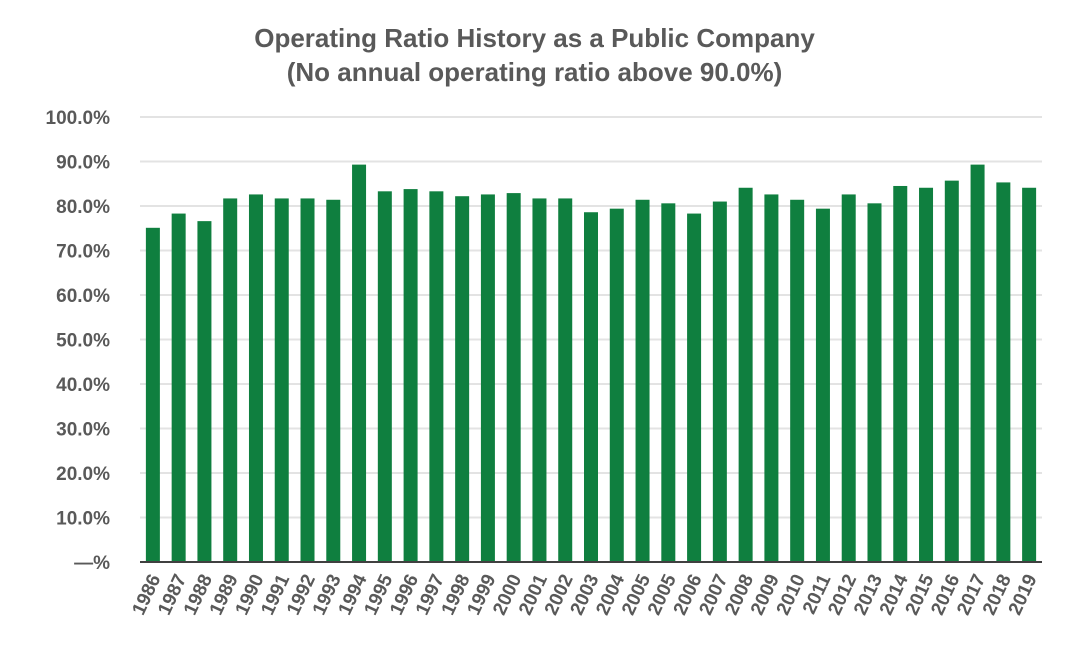 This screenshot has height=663, width=1069. What do you see at coordinates (83, 207) in the screenshot?
I see `y-tick-label: 80.0%` at bounding box center [83, 207].